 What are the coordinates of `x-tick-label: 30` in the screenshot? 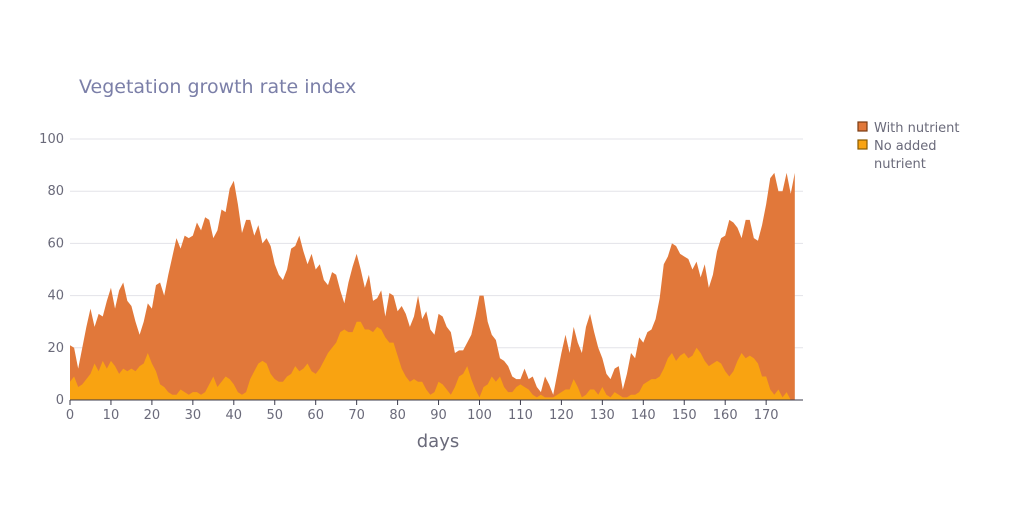 It's located at (193, 415).